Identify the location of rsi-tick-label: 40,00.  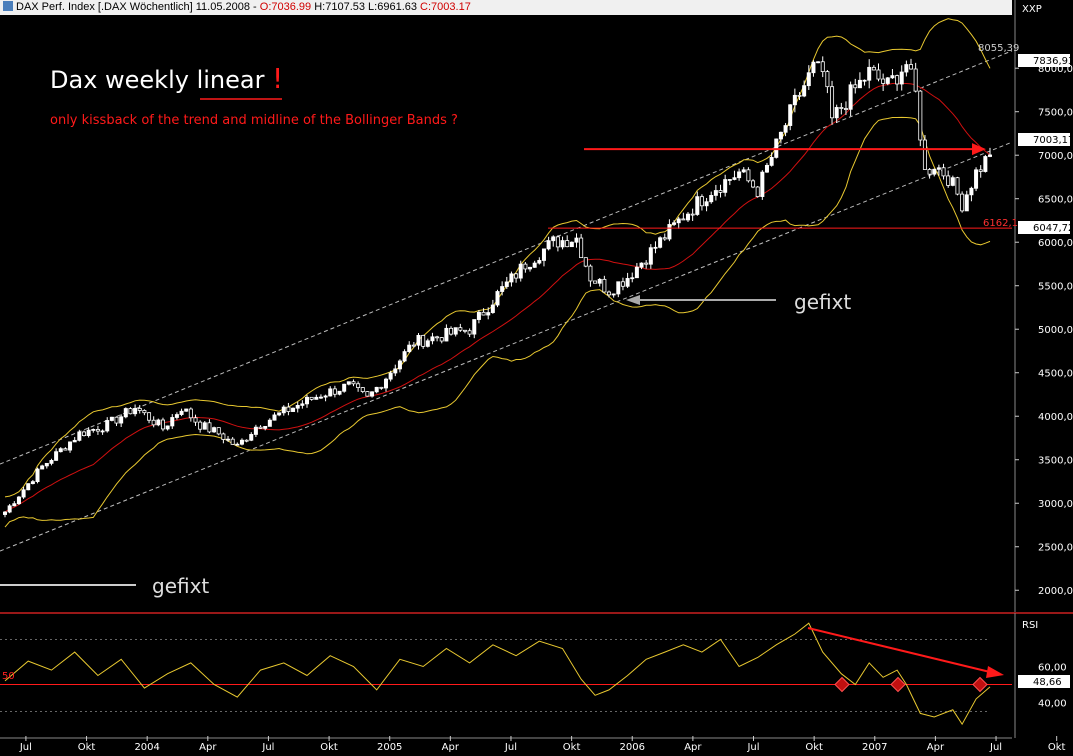
(1052, 704).